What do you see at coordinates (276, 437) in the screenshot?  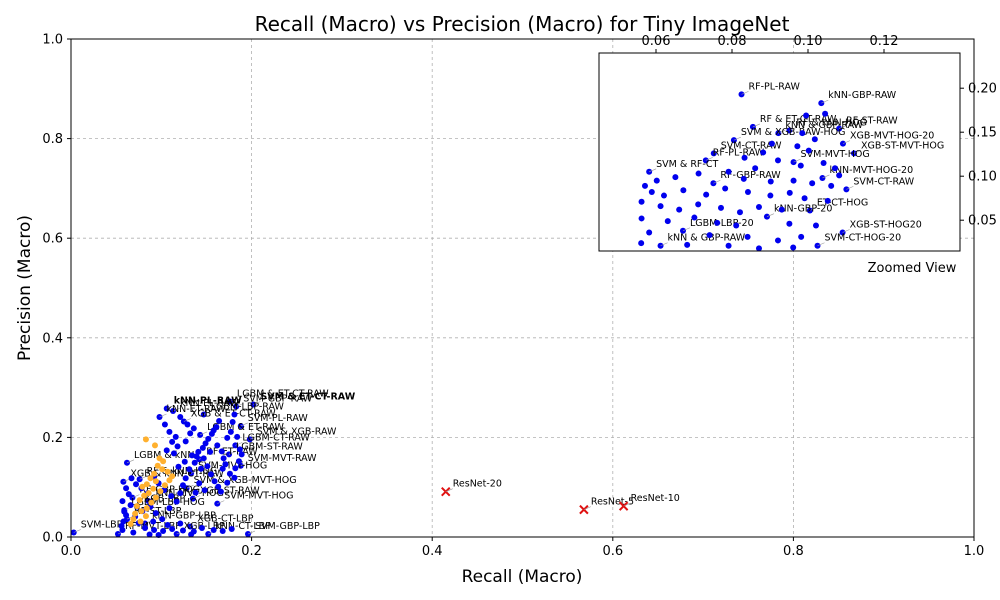 I see `point-label: LGBM-CT-RAW` at bounding box center [276, 437].